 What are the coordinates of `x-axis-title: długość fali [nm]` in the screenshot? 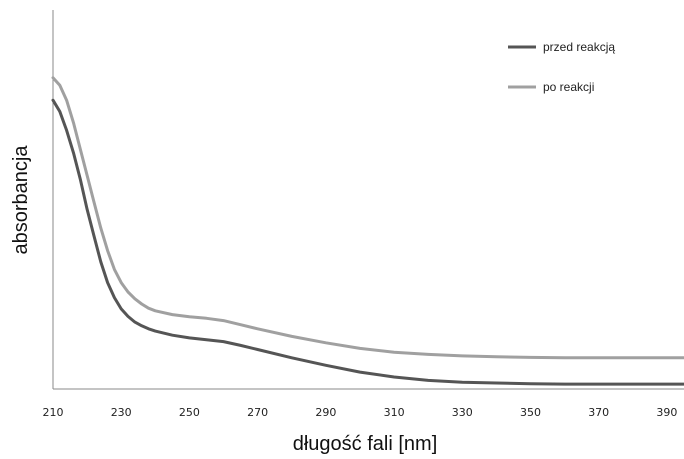 It's located at (365, 444).